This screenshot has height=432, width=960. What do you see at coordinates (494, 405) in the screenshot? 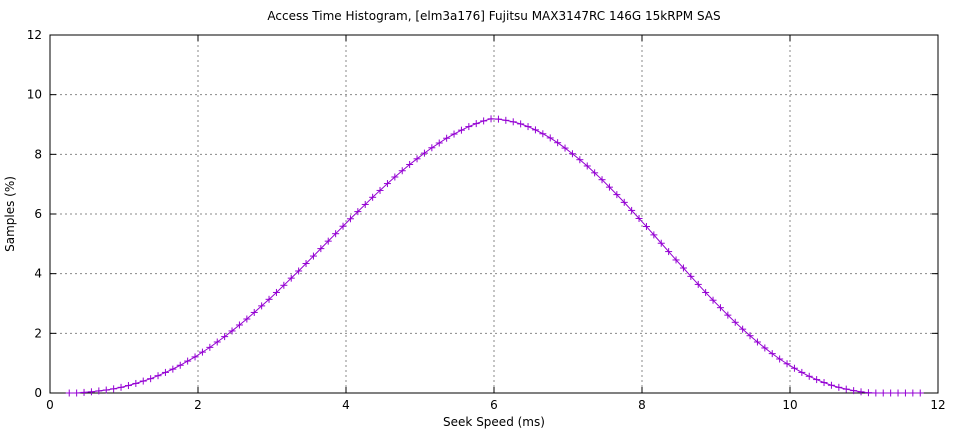
I see `x-tick-label: 6` at bounding box center [494, 405].